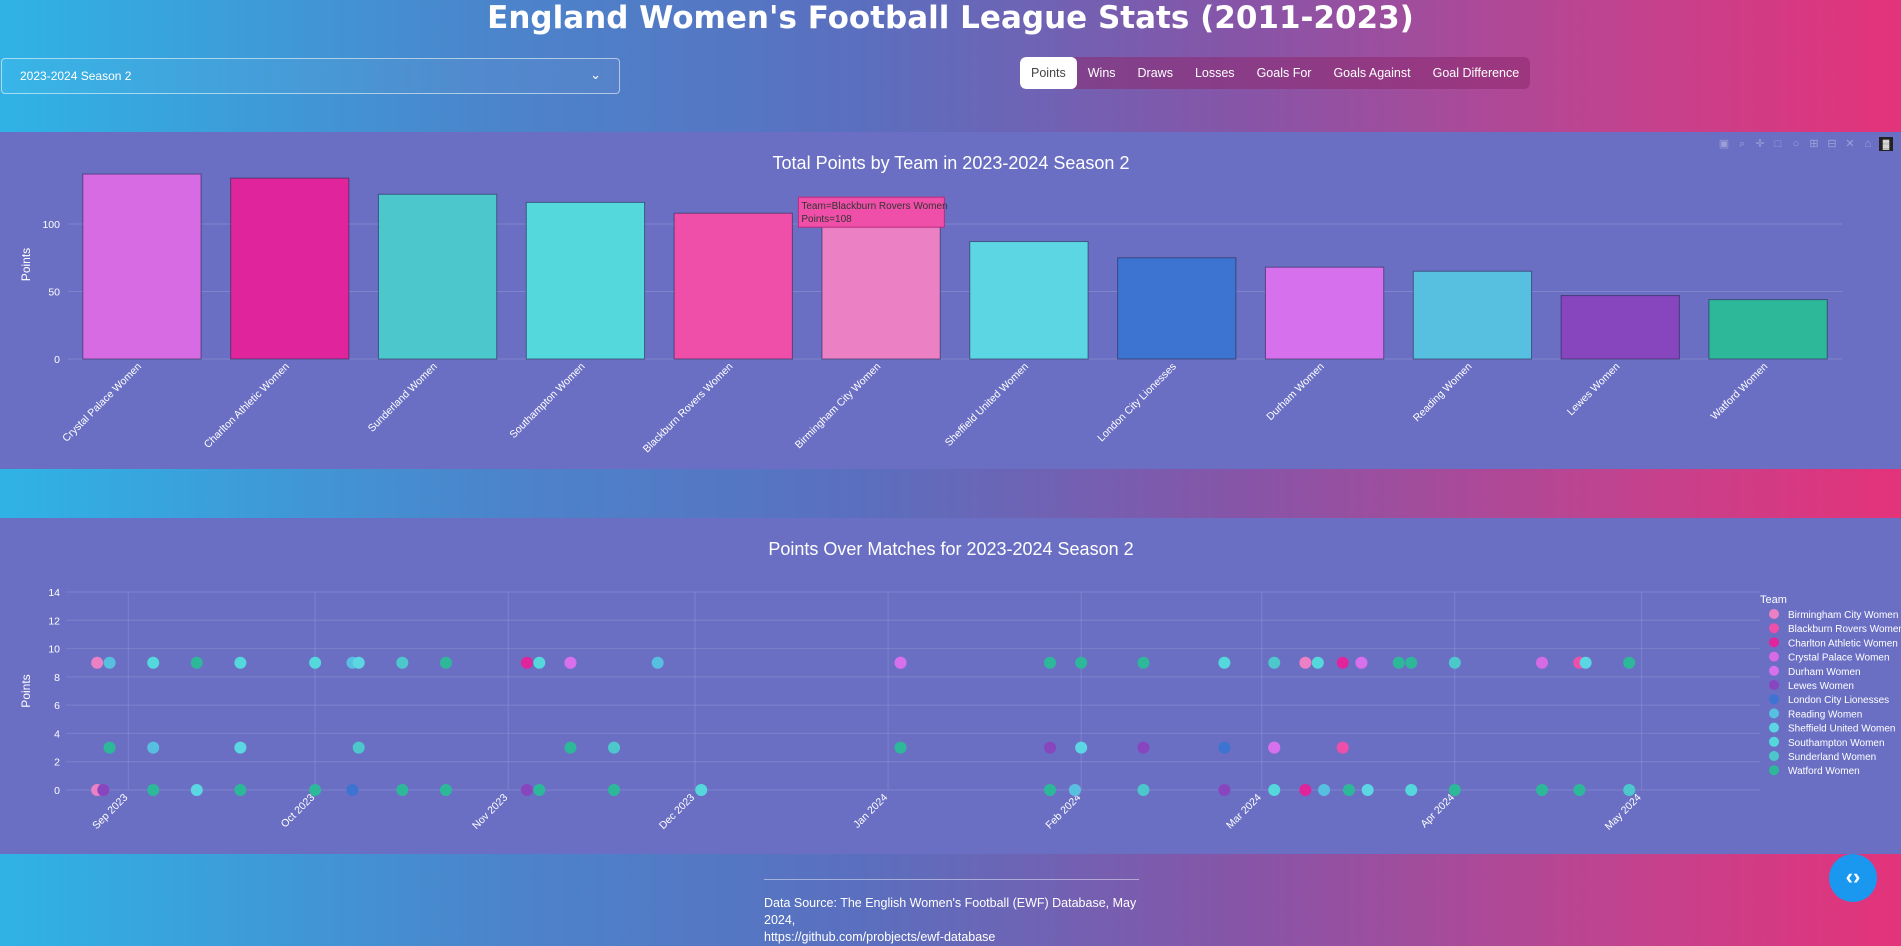 This screenshot has height=946, width=1901. What do you see at coordinates (102, 403) in the screenshot?
I see `bar-x-tick-label: Crystal Palace Women` at bounding box center [102, 403].